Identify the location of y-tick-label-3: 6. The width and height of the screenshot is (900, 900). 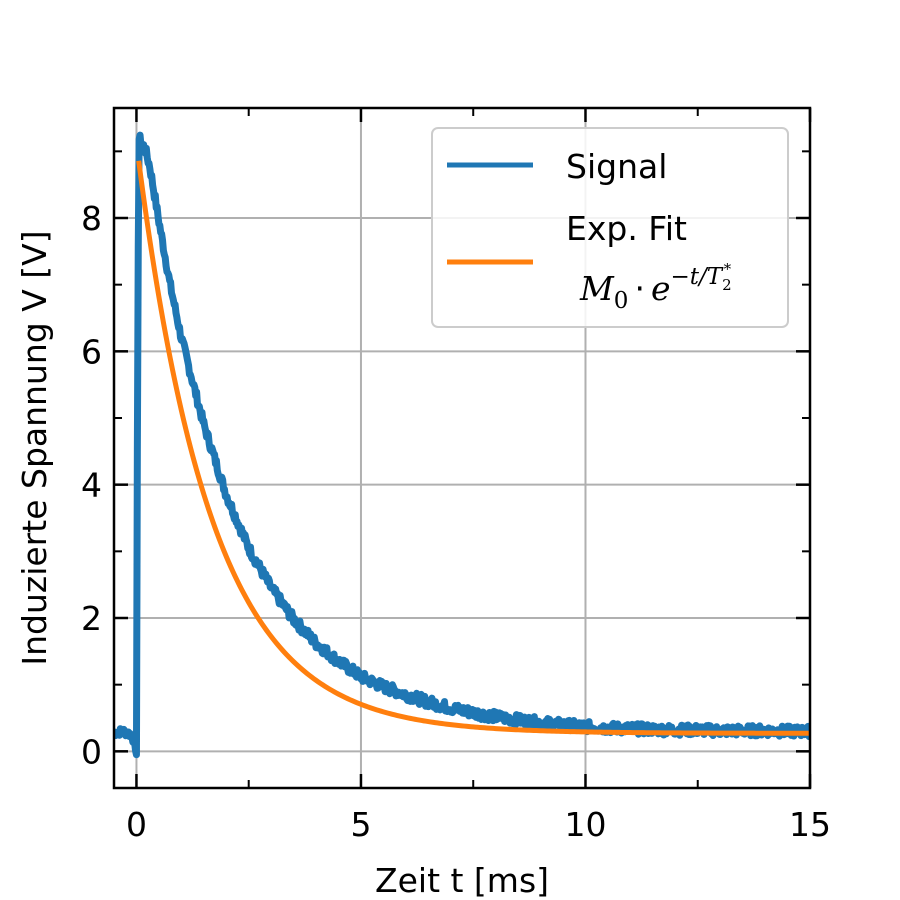
(91, 351).